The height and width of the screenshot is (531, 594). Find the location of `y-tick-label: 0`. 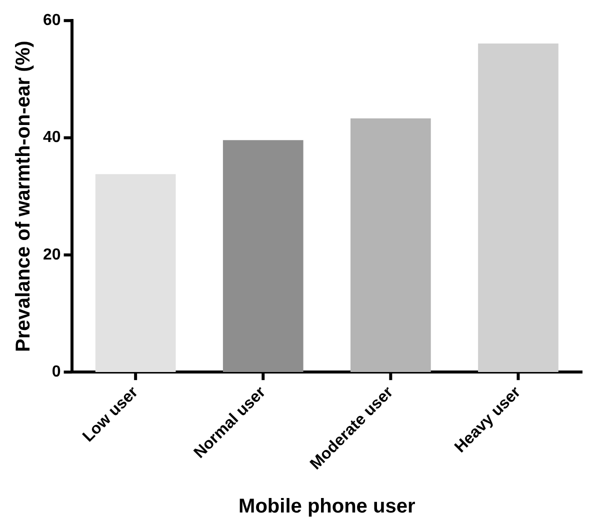

y-tick-label: 0 is located at coordinates (56, 371).